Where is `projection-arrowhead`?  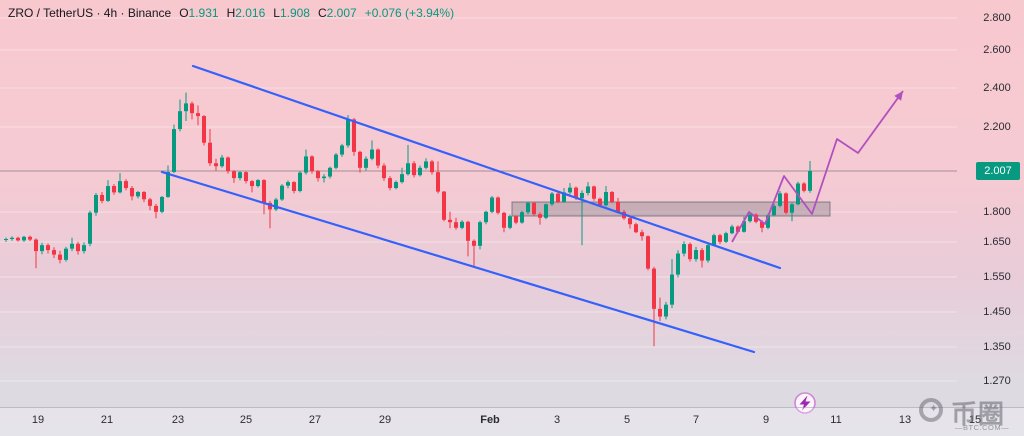
projection-arrowhead is located at coordinates (898, 96).